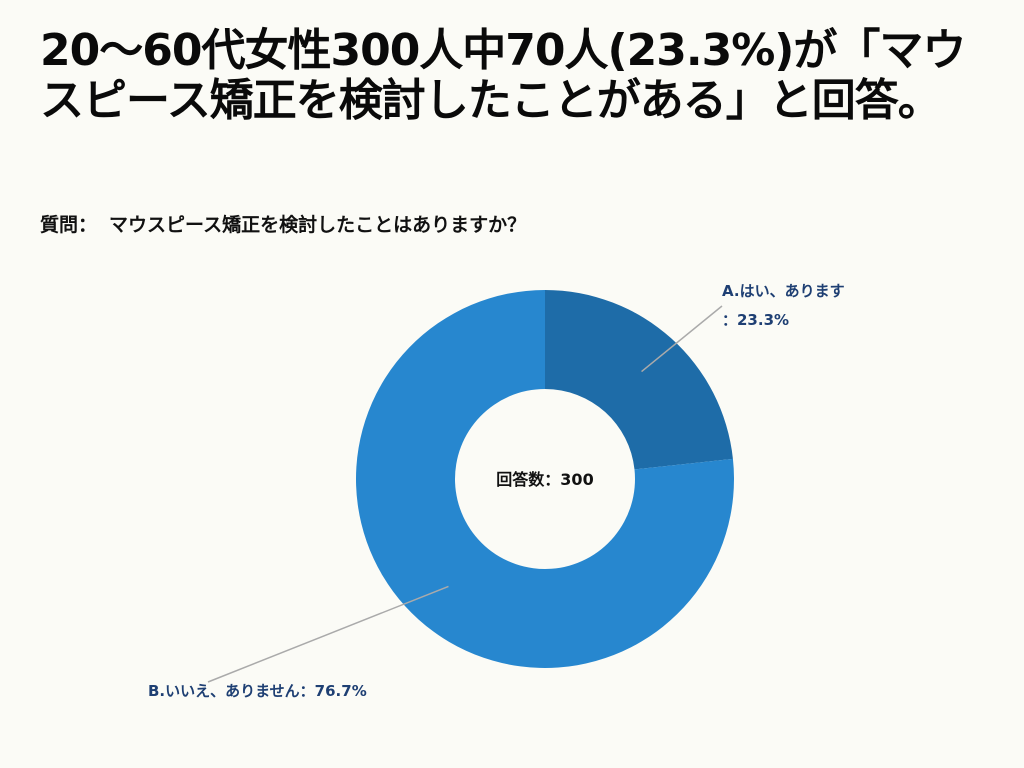 This screenshot has width=1024, height=768. What do you see at coordinates (318, 225) in the screenshot?
I see `question-body: マウスピース矯正を検討したことはありますか？` at bounding box center [318, 225].